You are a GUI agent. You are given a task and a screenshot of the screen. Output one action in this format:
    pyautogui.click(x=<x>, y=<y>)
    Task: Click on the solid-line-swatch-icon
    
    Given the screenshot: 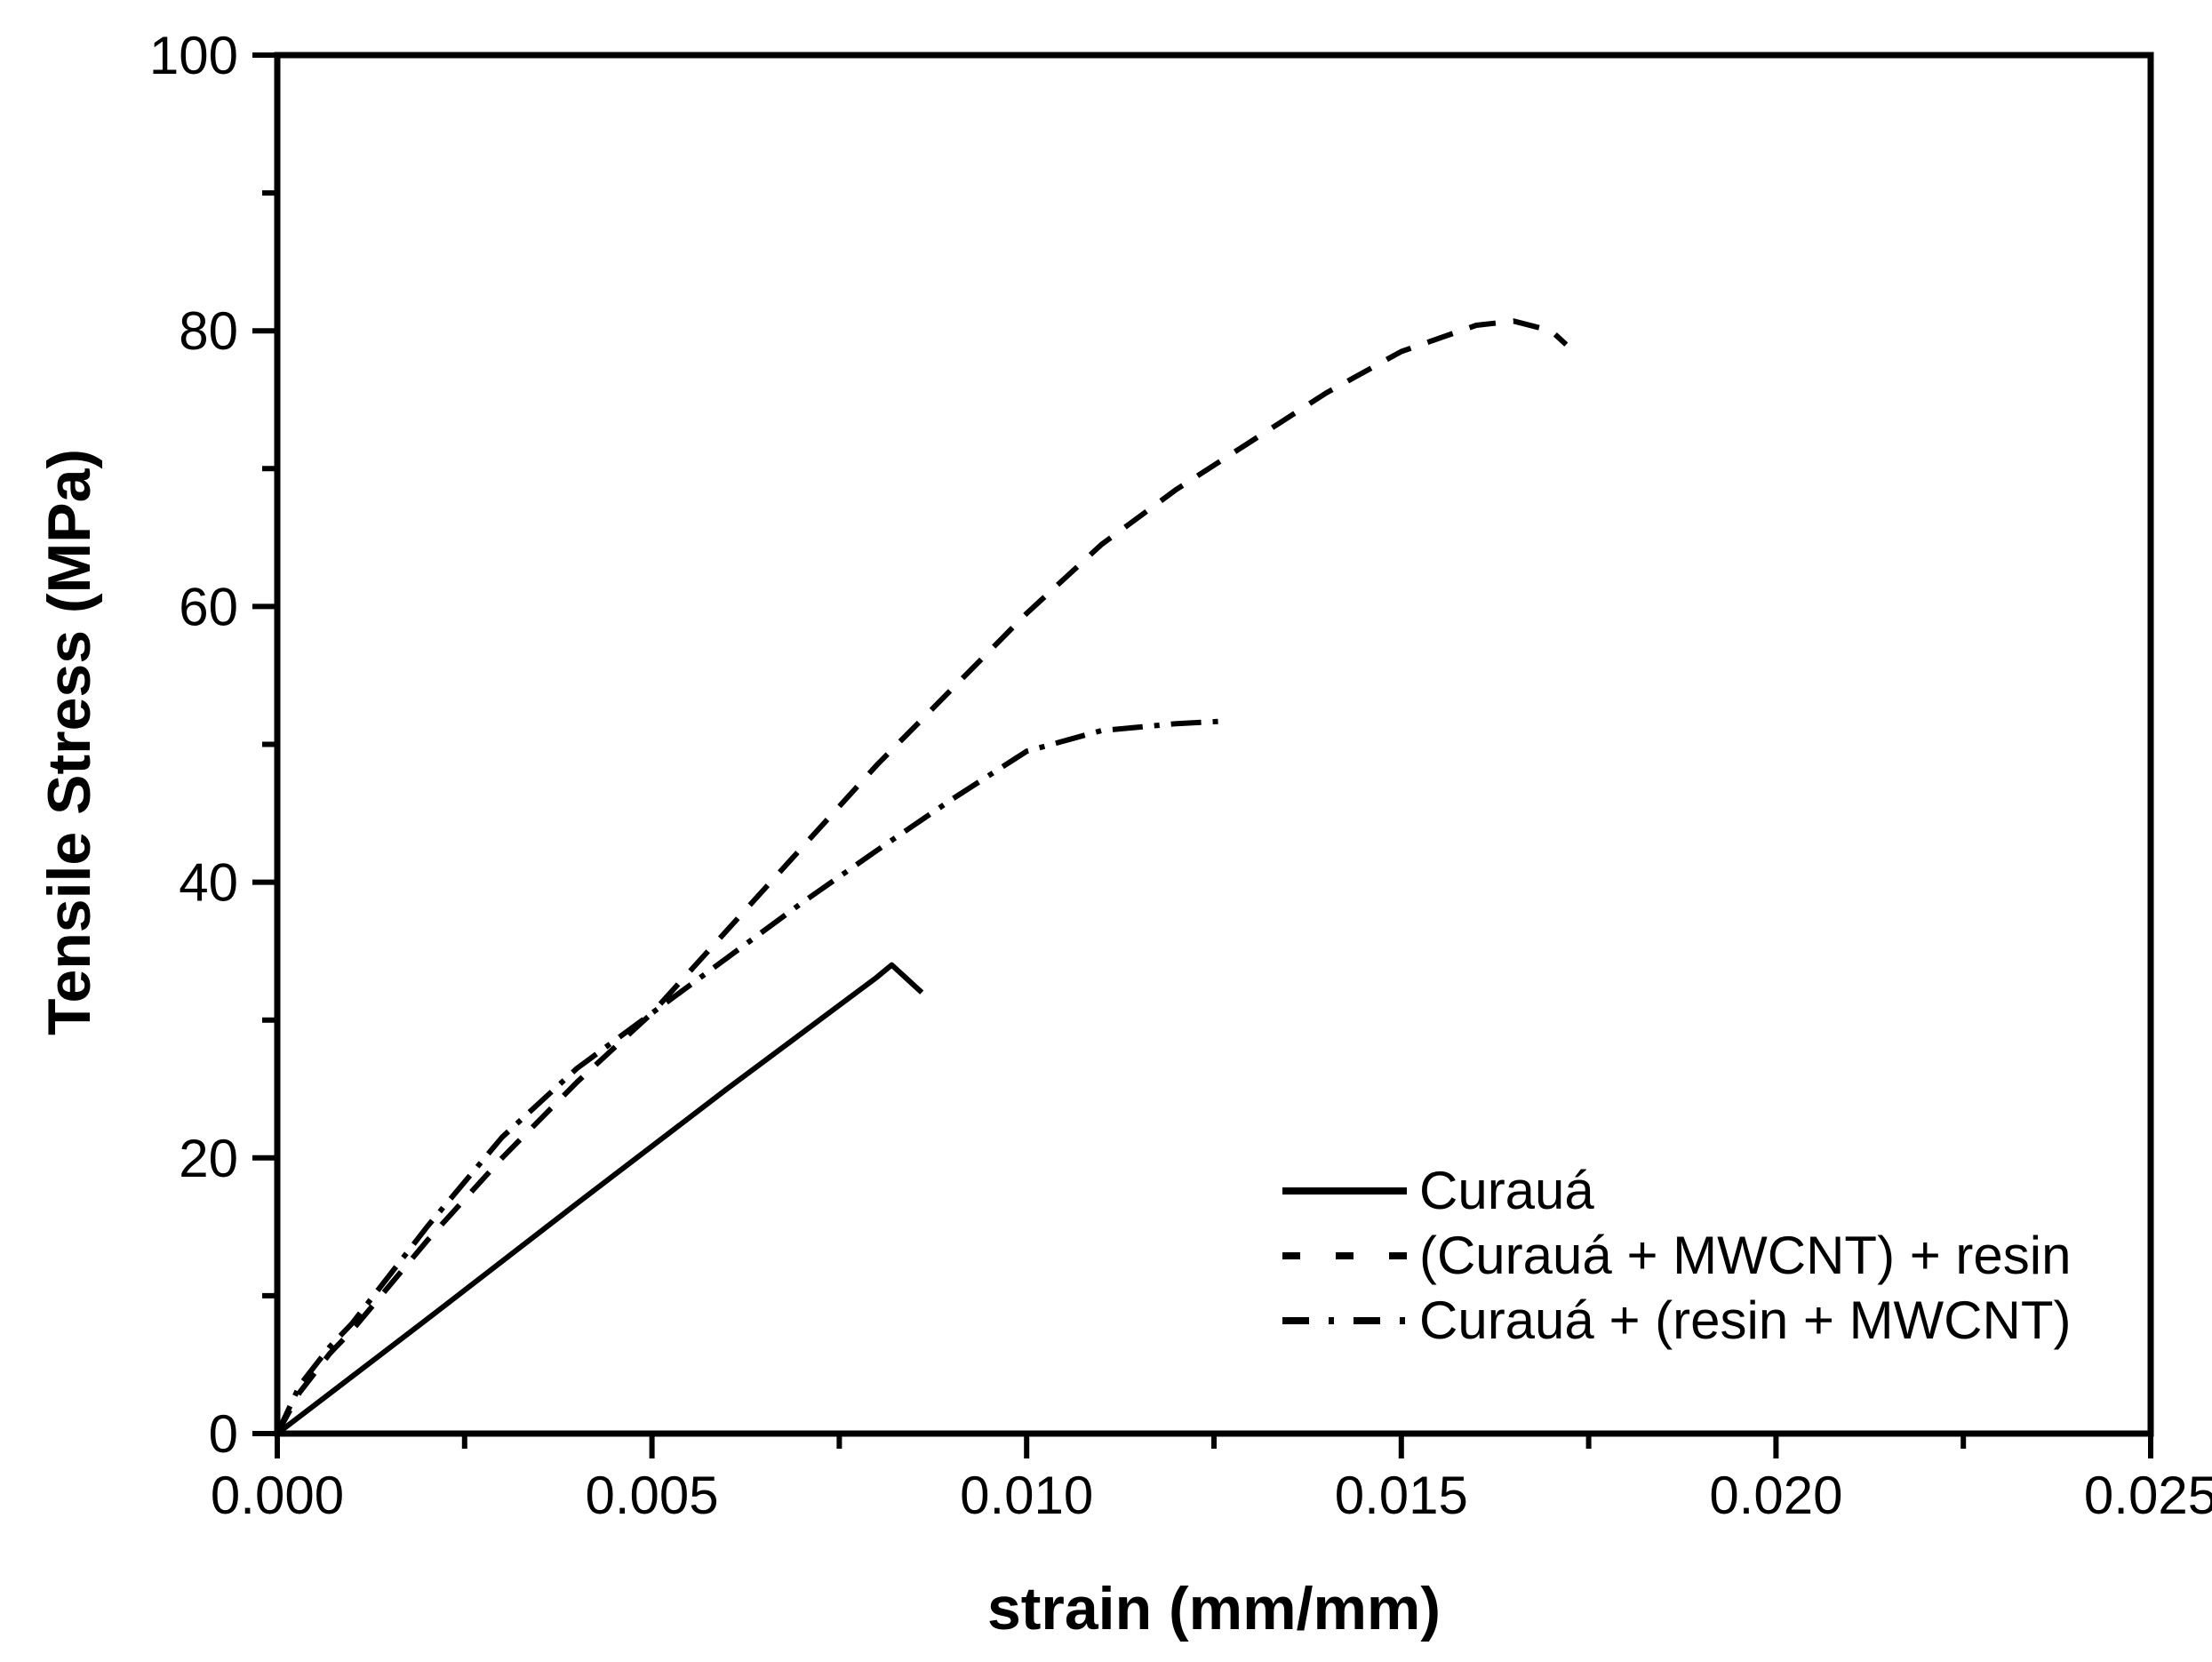 What is the action you would take?
    pyautogui.click(x=1344, y=1191)
    